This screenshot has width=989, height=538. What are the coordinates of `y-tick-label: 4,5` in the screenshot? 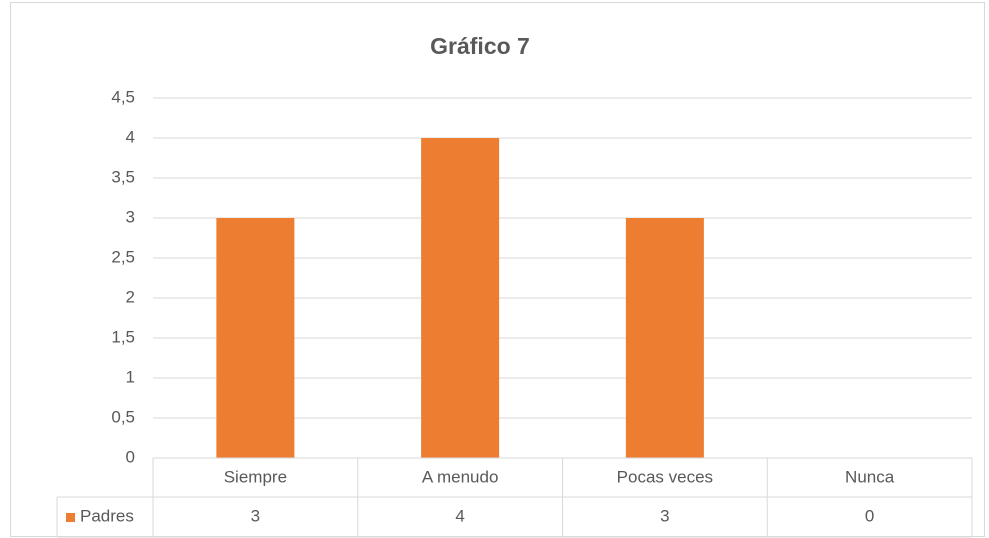 It's located at (123, 96).